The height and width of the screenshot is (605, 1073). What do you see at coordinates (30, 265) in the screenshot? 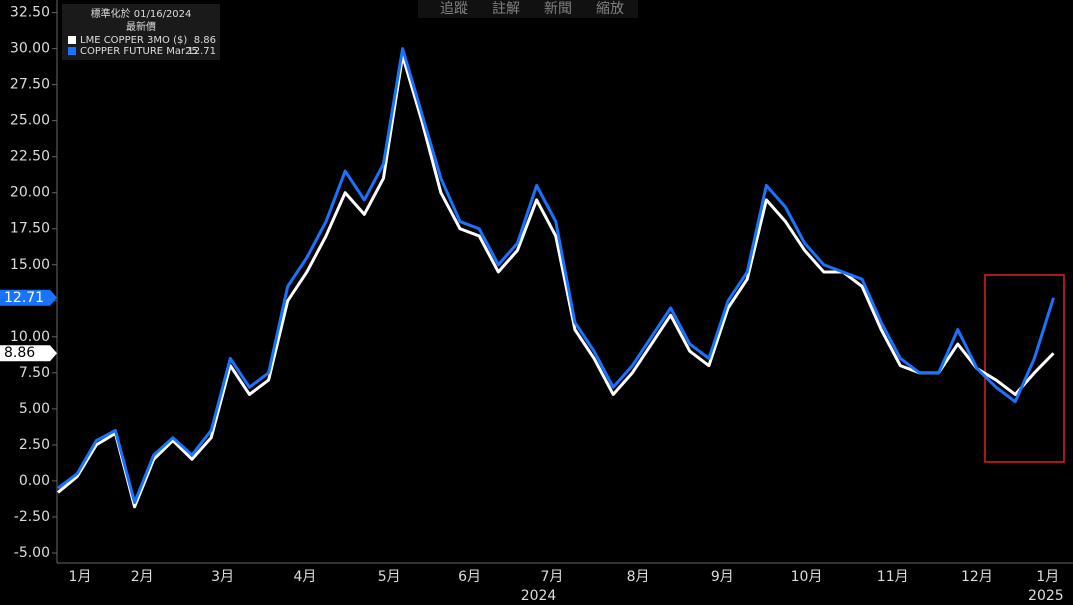
I see `y-tick-label: 15.00` at bounding box center [30, 265].